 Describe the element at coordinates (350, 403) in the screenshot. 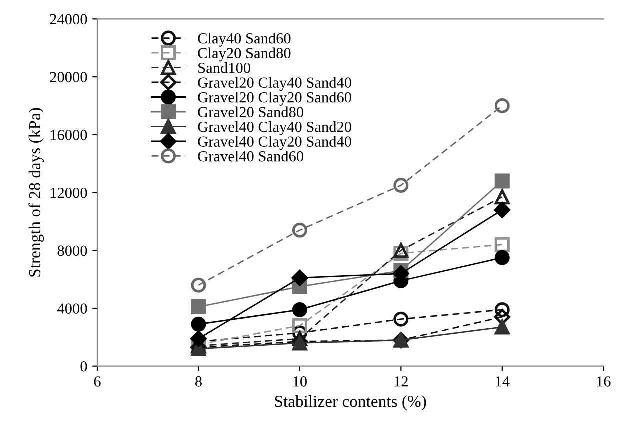

I see `x-axis-title: Stabilizer contents (%)` at that location.